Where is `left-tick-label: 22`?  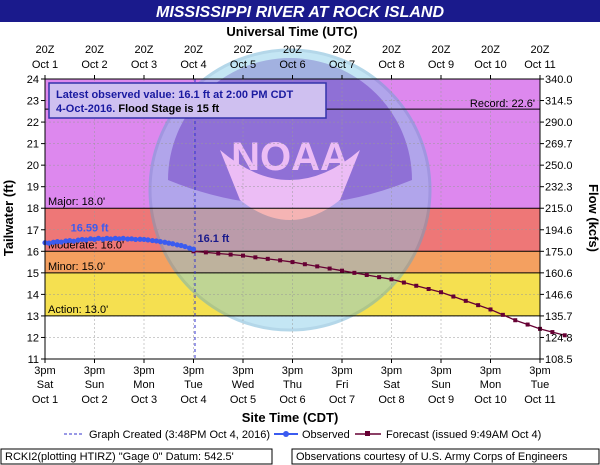
left-tick-label: 22 is located at coordinates (33, 123).